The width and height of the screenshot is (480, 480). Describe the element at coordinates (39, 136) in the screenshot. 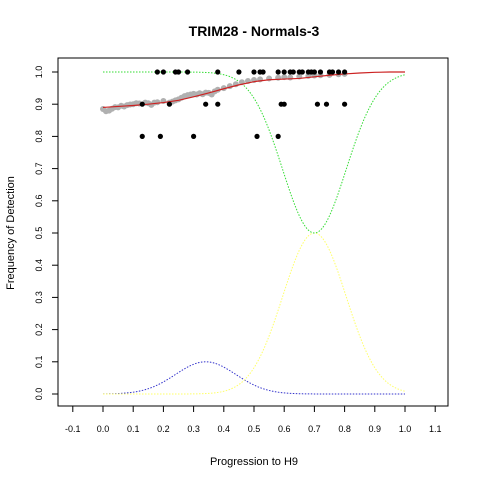

I see `y-tick-label: 0.8` at that location.